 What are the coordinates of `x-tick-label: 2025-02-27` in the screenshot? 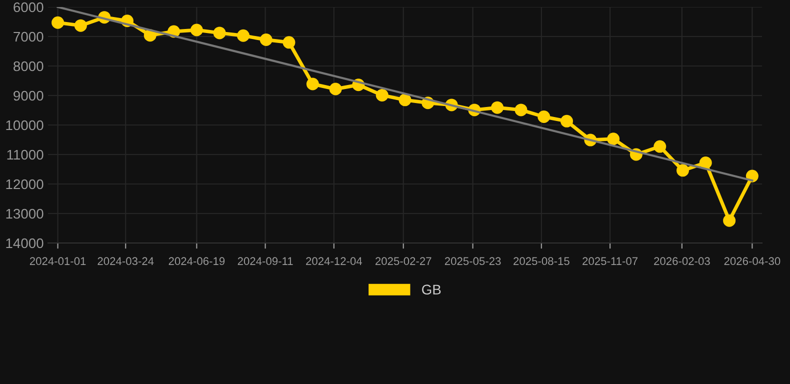 It's located at (404, 261).